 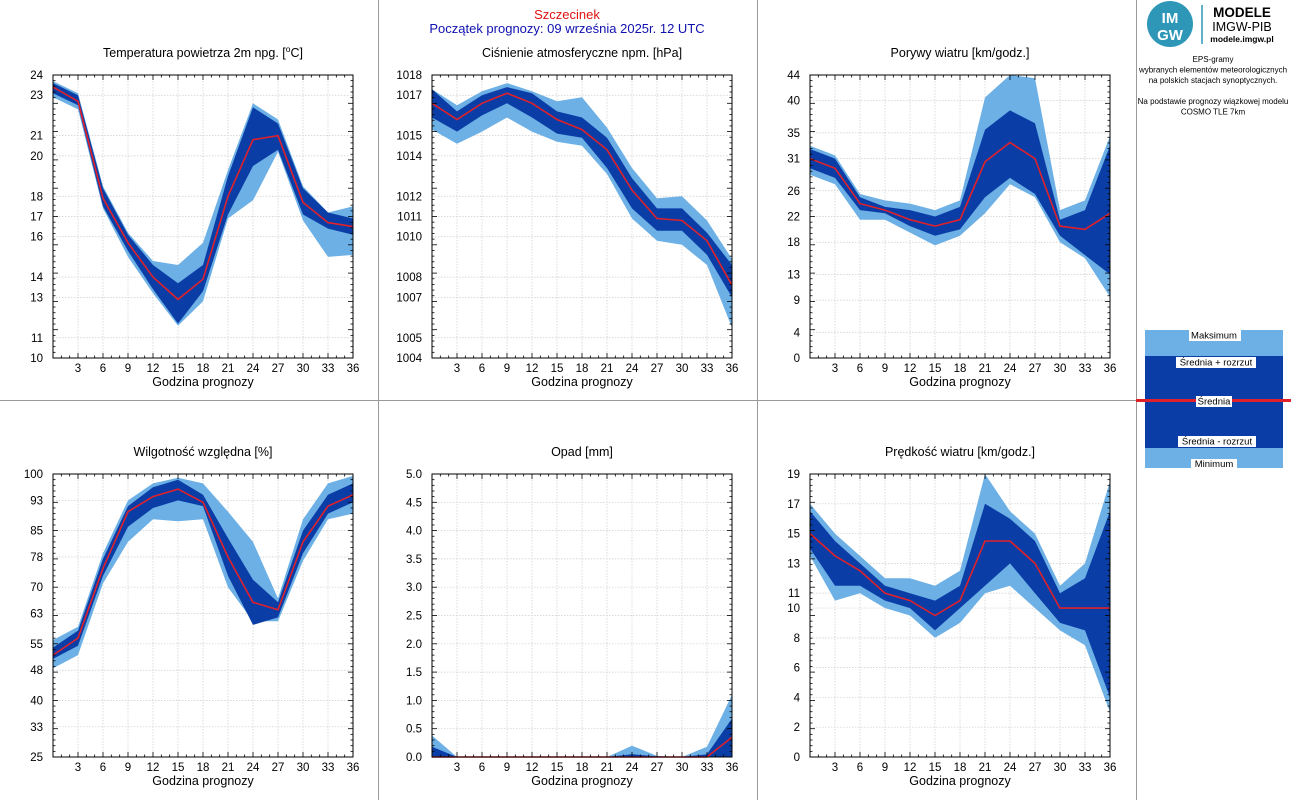 What do you see at coordinates (797, 669) in the screenshot?
I see `y-tick-label: 6` at bounding box center [797, 669].